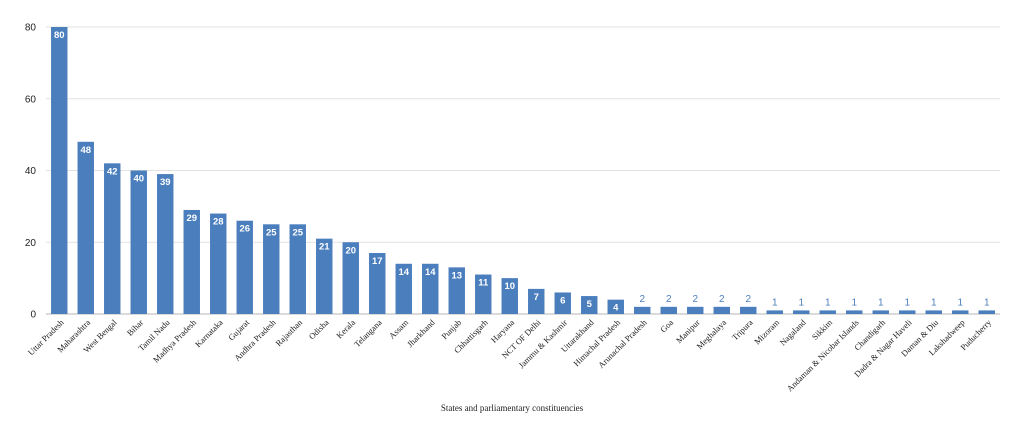 This screenshot has width=1024, height=429. What do you see at coordinates (324, 247) in the screenshot?
I see `data-label: 21` at bounding box center [324, 247].